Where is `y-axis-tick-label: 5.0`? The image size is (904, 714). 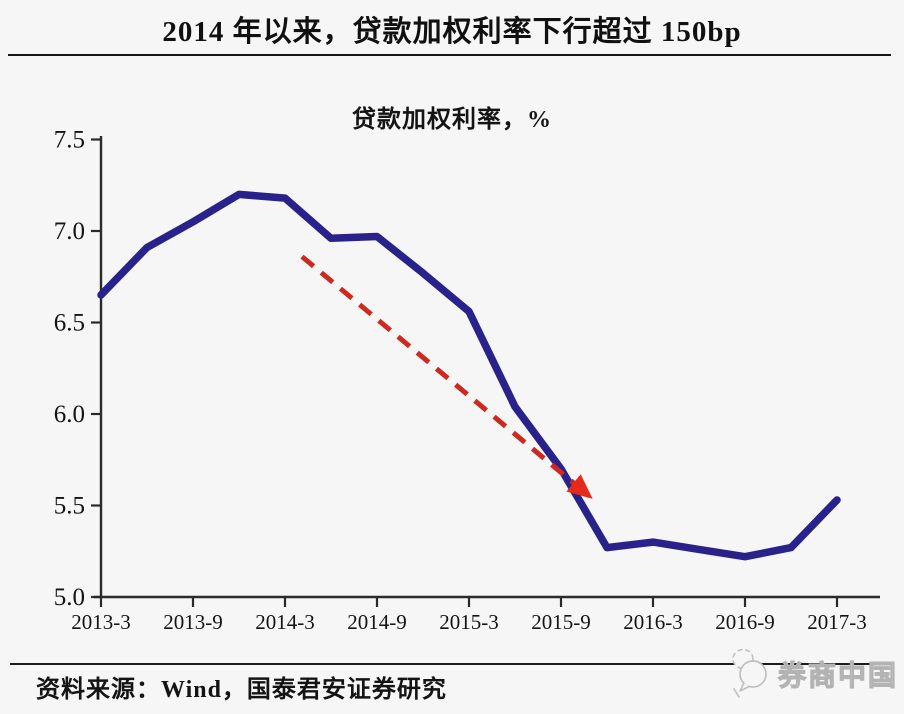 y-axis-tick-label: 5.0 is located at coordinates (69, 597).